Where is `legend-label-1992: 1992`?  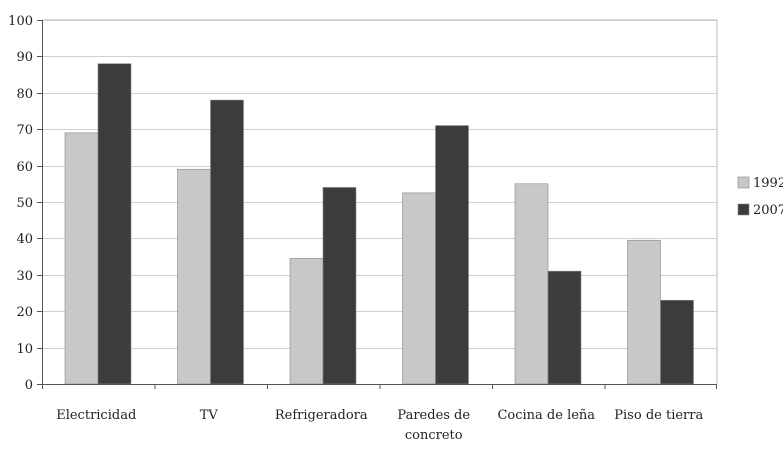
legend-label-1992: 1992 is located at coordinates (768, 183).